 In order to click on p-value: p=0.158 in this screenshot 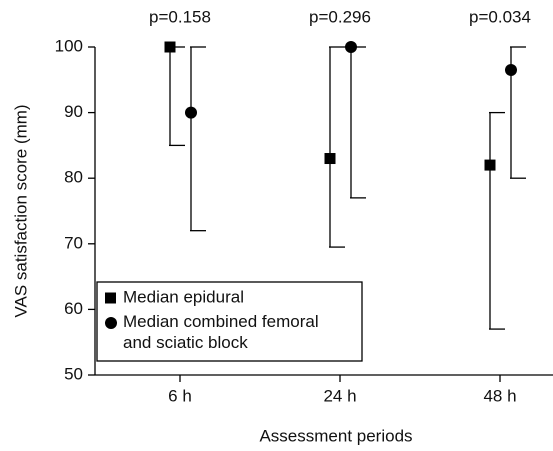, I will do `click(180, 16)`.